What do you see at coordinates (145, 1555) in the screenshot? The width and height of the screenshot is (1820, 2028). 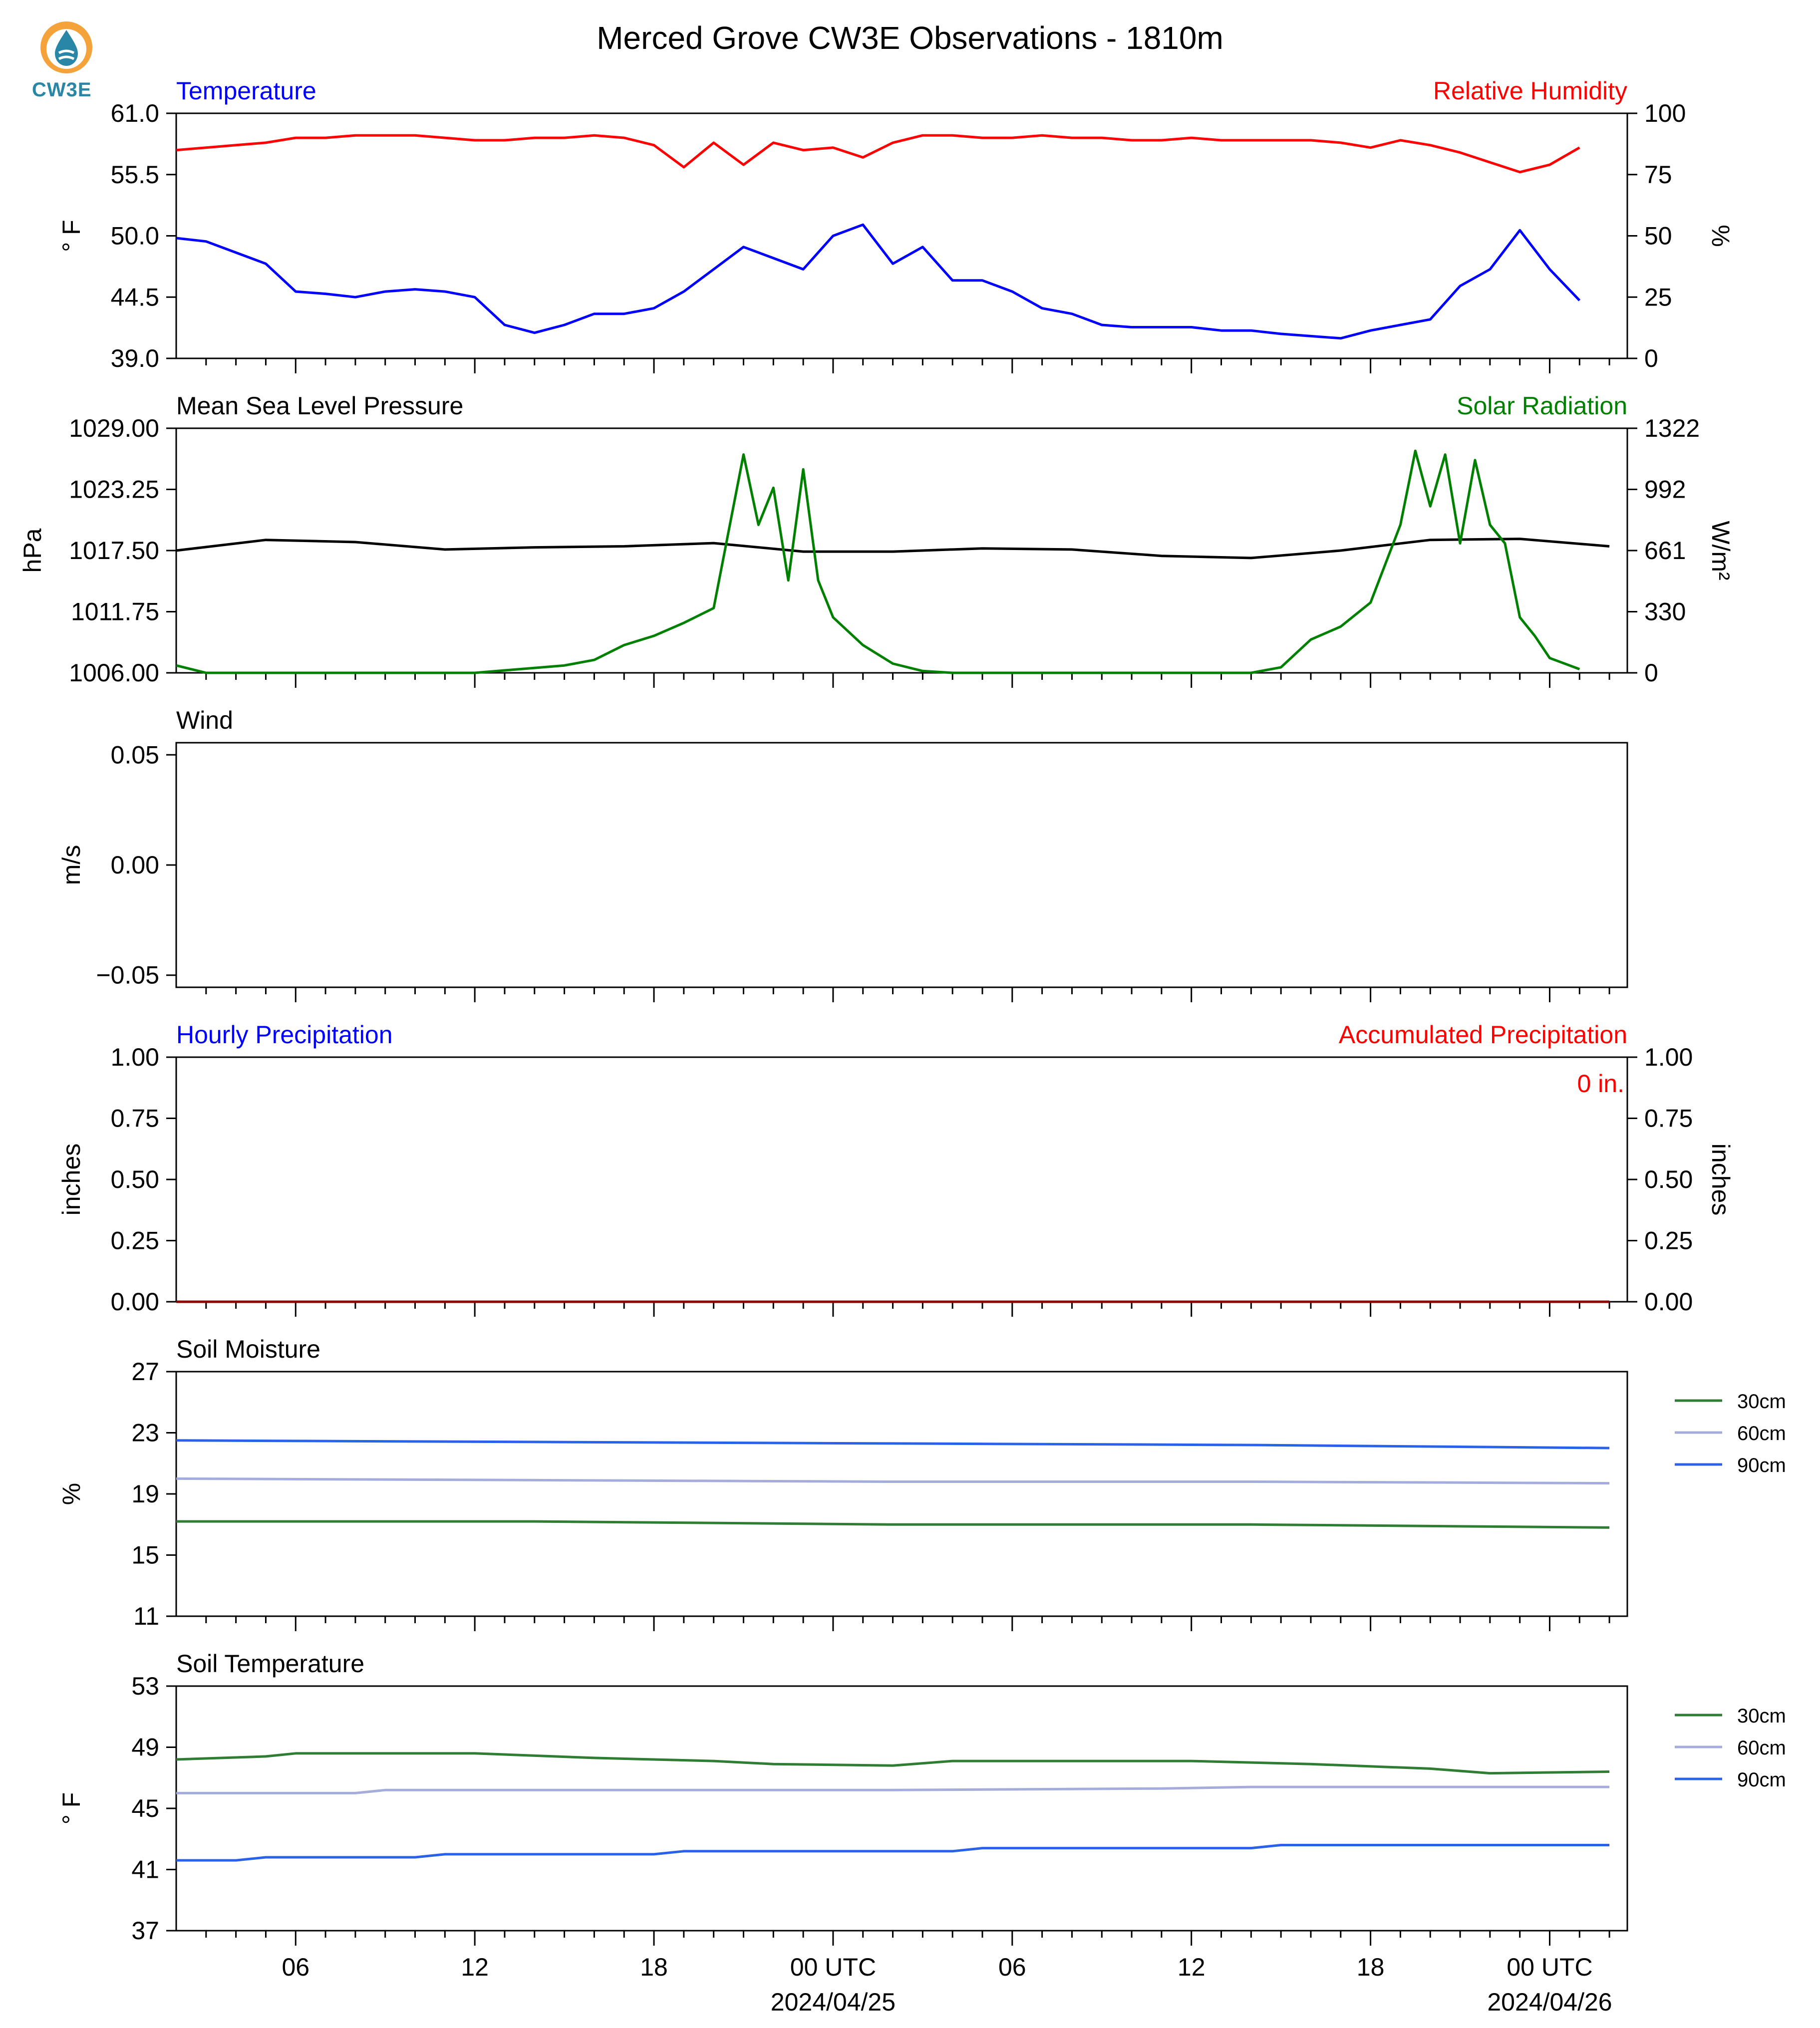 I see `y-tick-label-left: 15` at bounding box center [145, 1555].